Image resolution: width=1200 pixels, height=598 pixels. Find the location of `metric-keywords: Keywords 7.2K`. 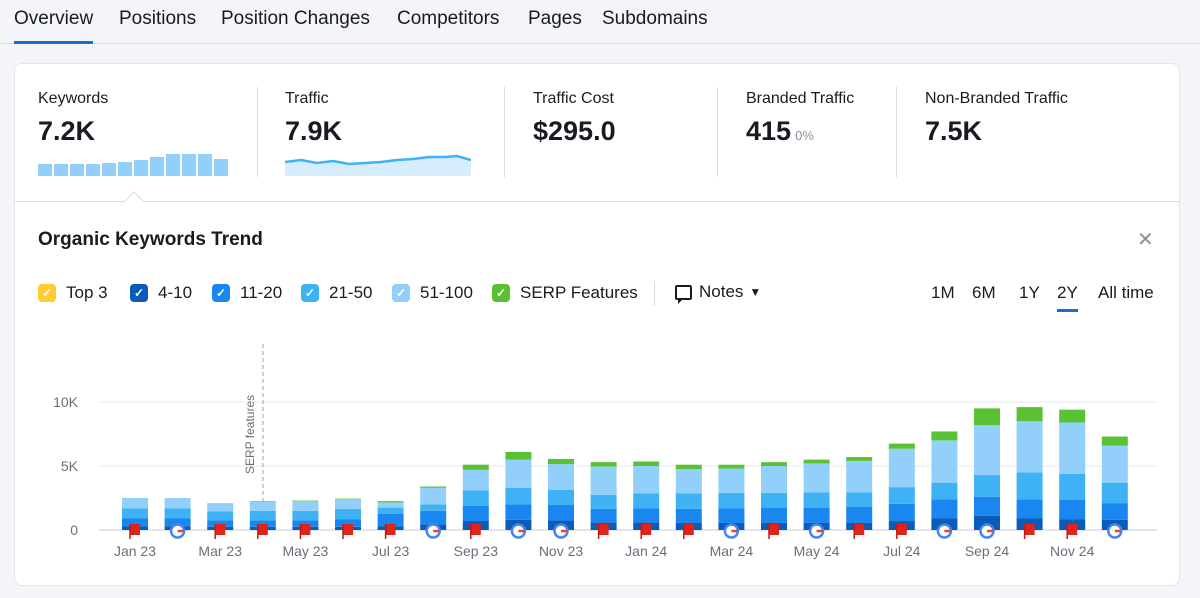

metric-keywords: Keywords 7.2K is located at coordinates (136, 132).